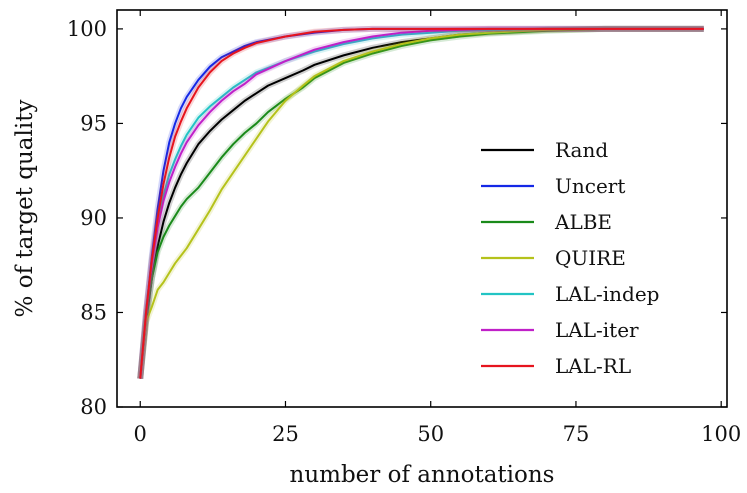 The image size is (747, 493). I want to click on legend-item-lal-indep: LAL-indep, so click(570, 294).